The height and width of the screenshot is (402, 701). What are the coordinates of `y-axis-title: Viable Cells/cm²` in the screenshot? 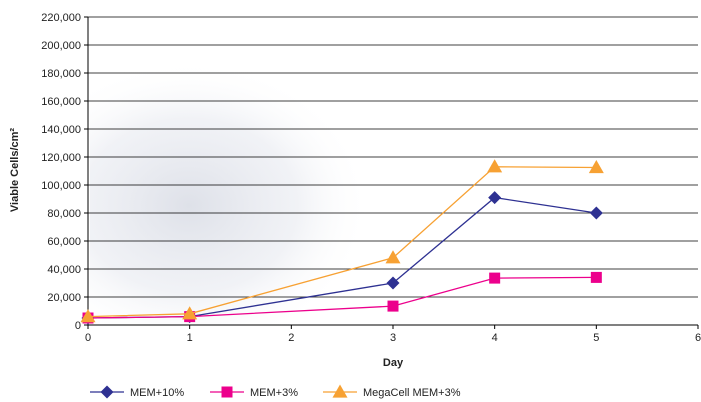 It's located at (15, 170).